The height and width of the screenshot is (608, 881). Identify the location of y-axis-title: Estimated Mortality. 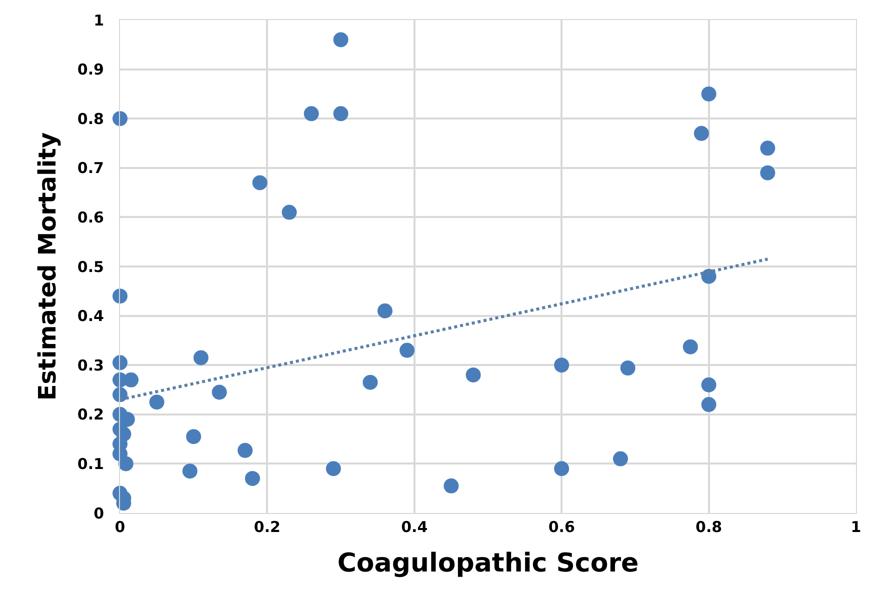
(48, 266).